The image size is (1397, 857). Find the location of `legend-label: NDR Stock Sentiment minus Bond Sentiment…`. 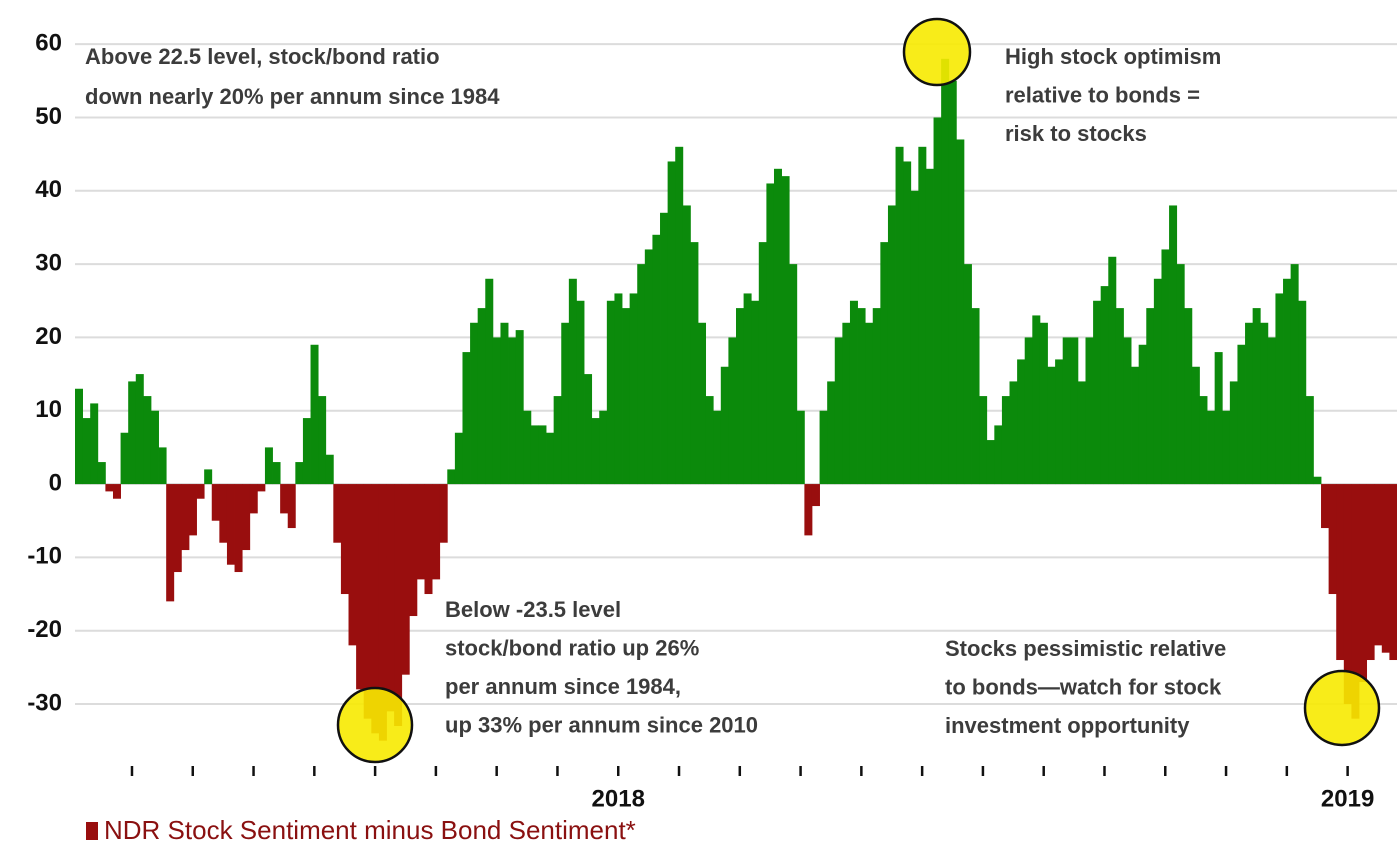

legend-label: NDR Stock Sentiment minus Bond Sentiment… is located at coordinates (370, 830).